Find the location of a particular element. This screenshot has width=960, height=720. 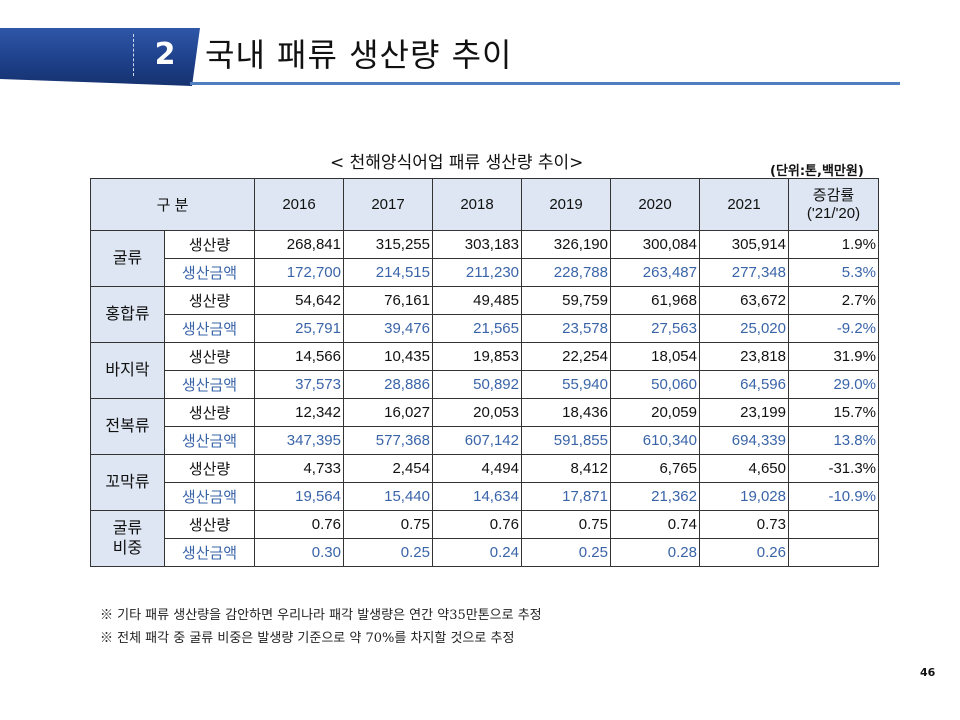

value-cell: 303,183 is located at coordinates (477, 244).